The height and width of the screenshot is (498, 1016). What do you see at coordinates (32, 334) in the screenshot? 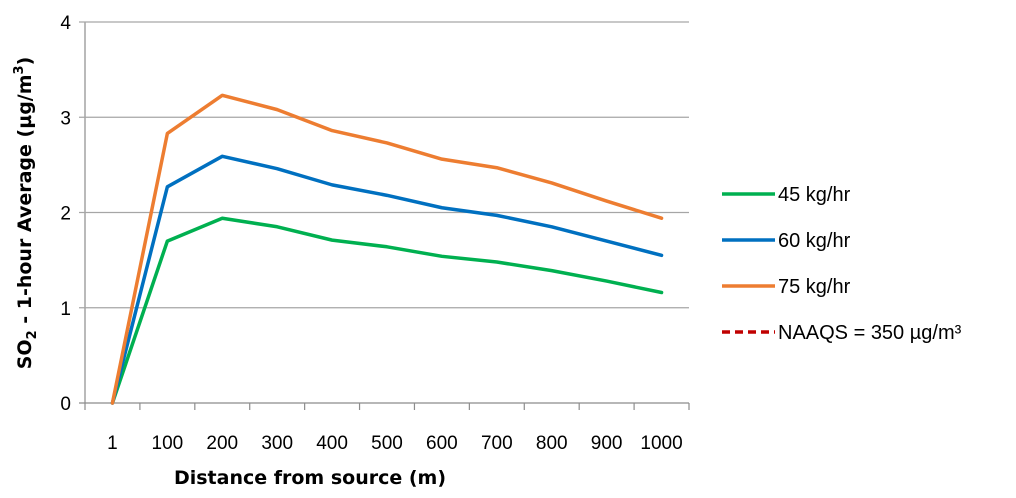
I see `y-axis-title-subscript: 2` at bounding box center [32, 334].